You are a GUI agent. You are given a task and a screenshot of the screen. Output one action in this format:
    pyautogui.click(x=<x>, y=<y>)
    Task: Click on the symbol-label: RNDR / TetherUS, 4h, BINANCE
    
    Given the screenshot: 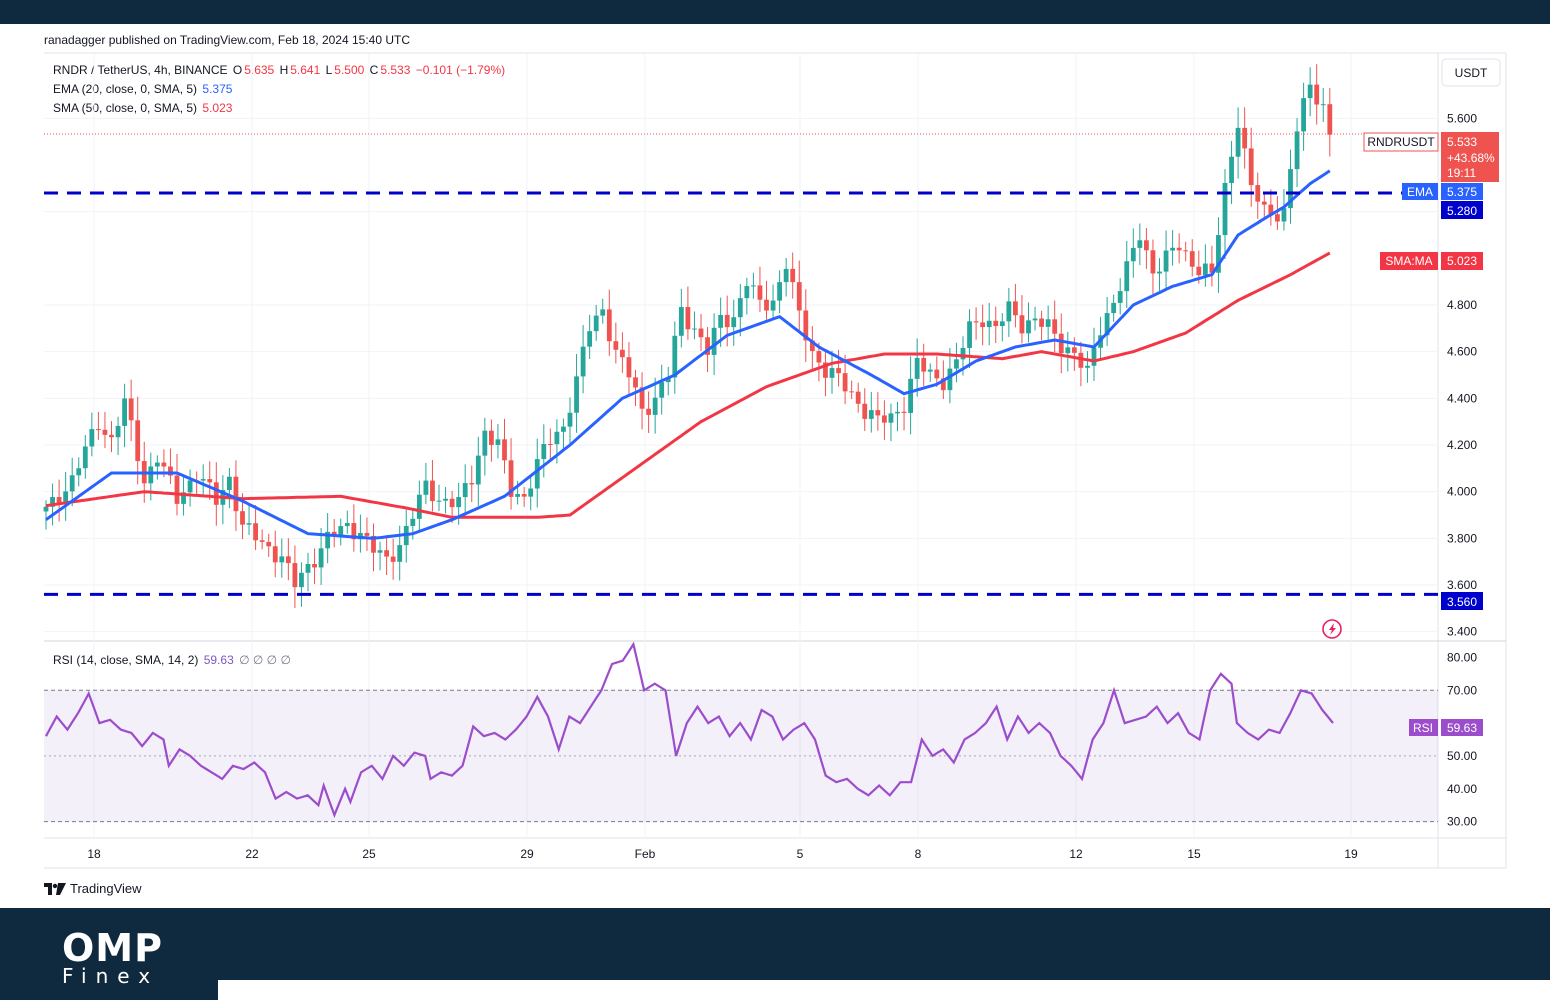 What is the action you would take?
    pyautogui.click(x=140, y=70)
    